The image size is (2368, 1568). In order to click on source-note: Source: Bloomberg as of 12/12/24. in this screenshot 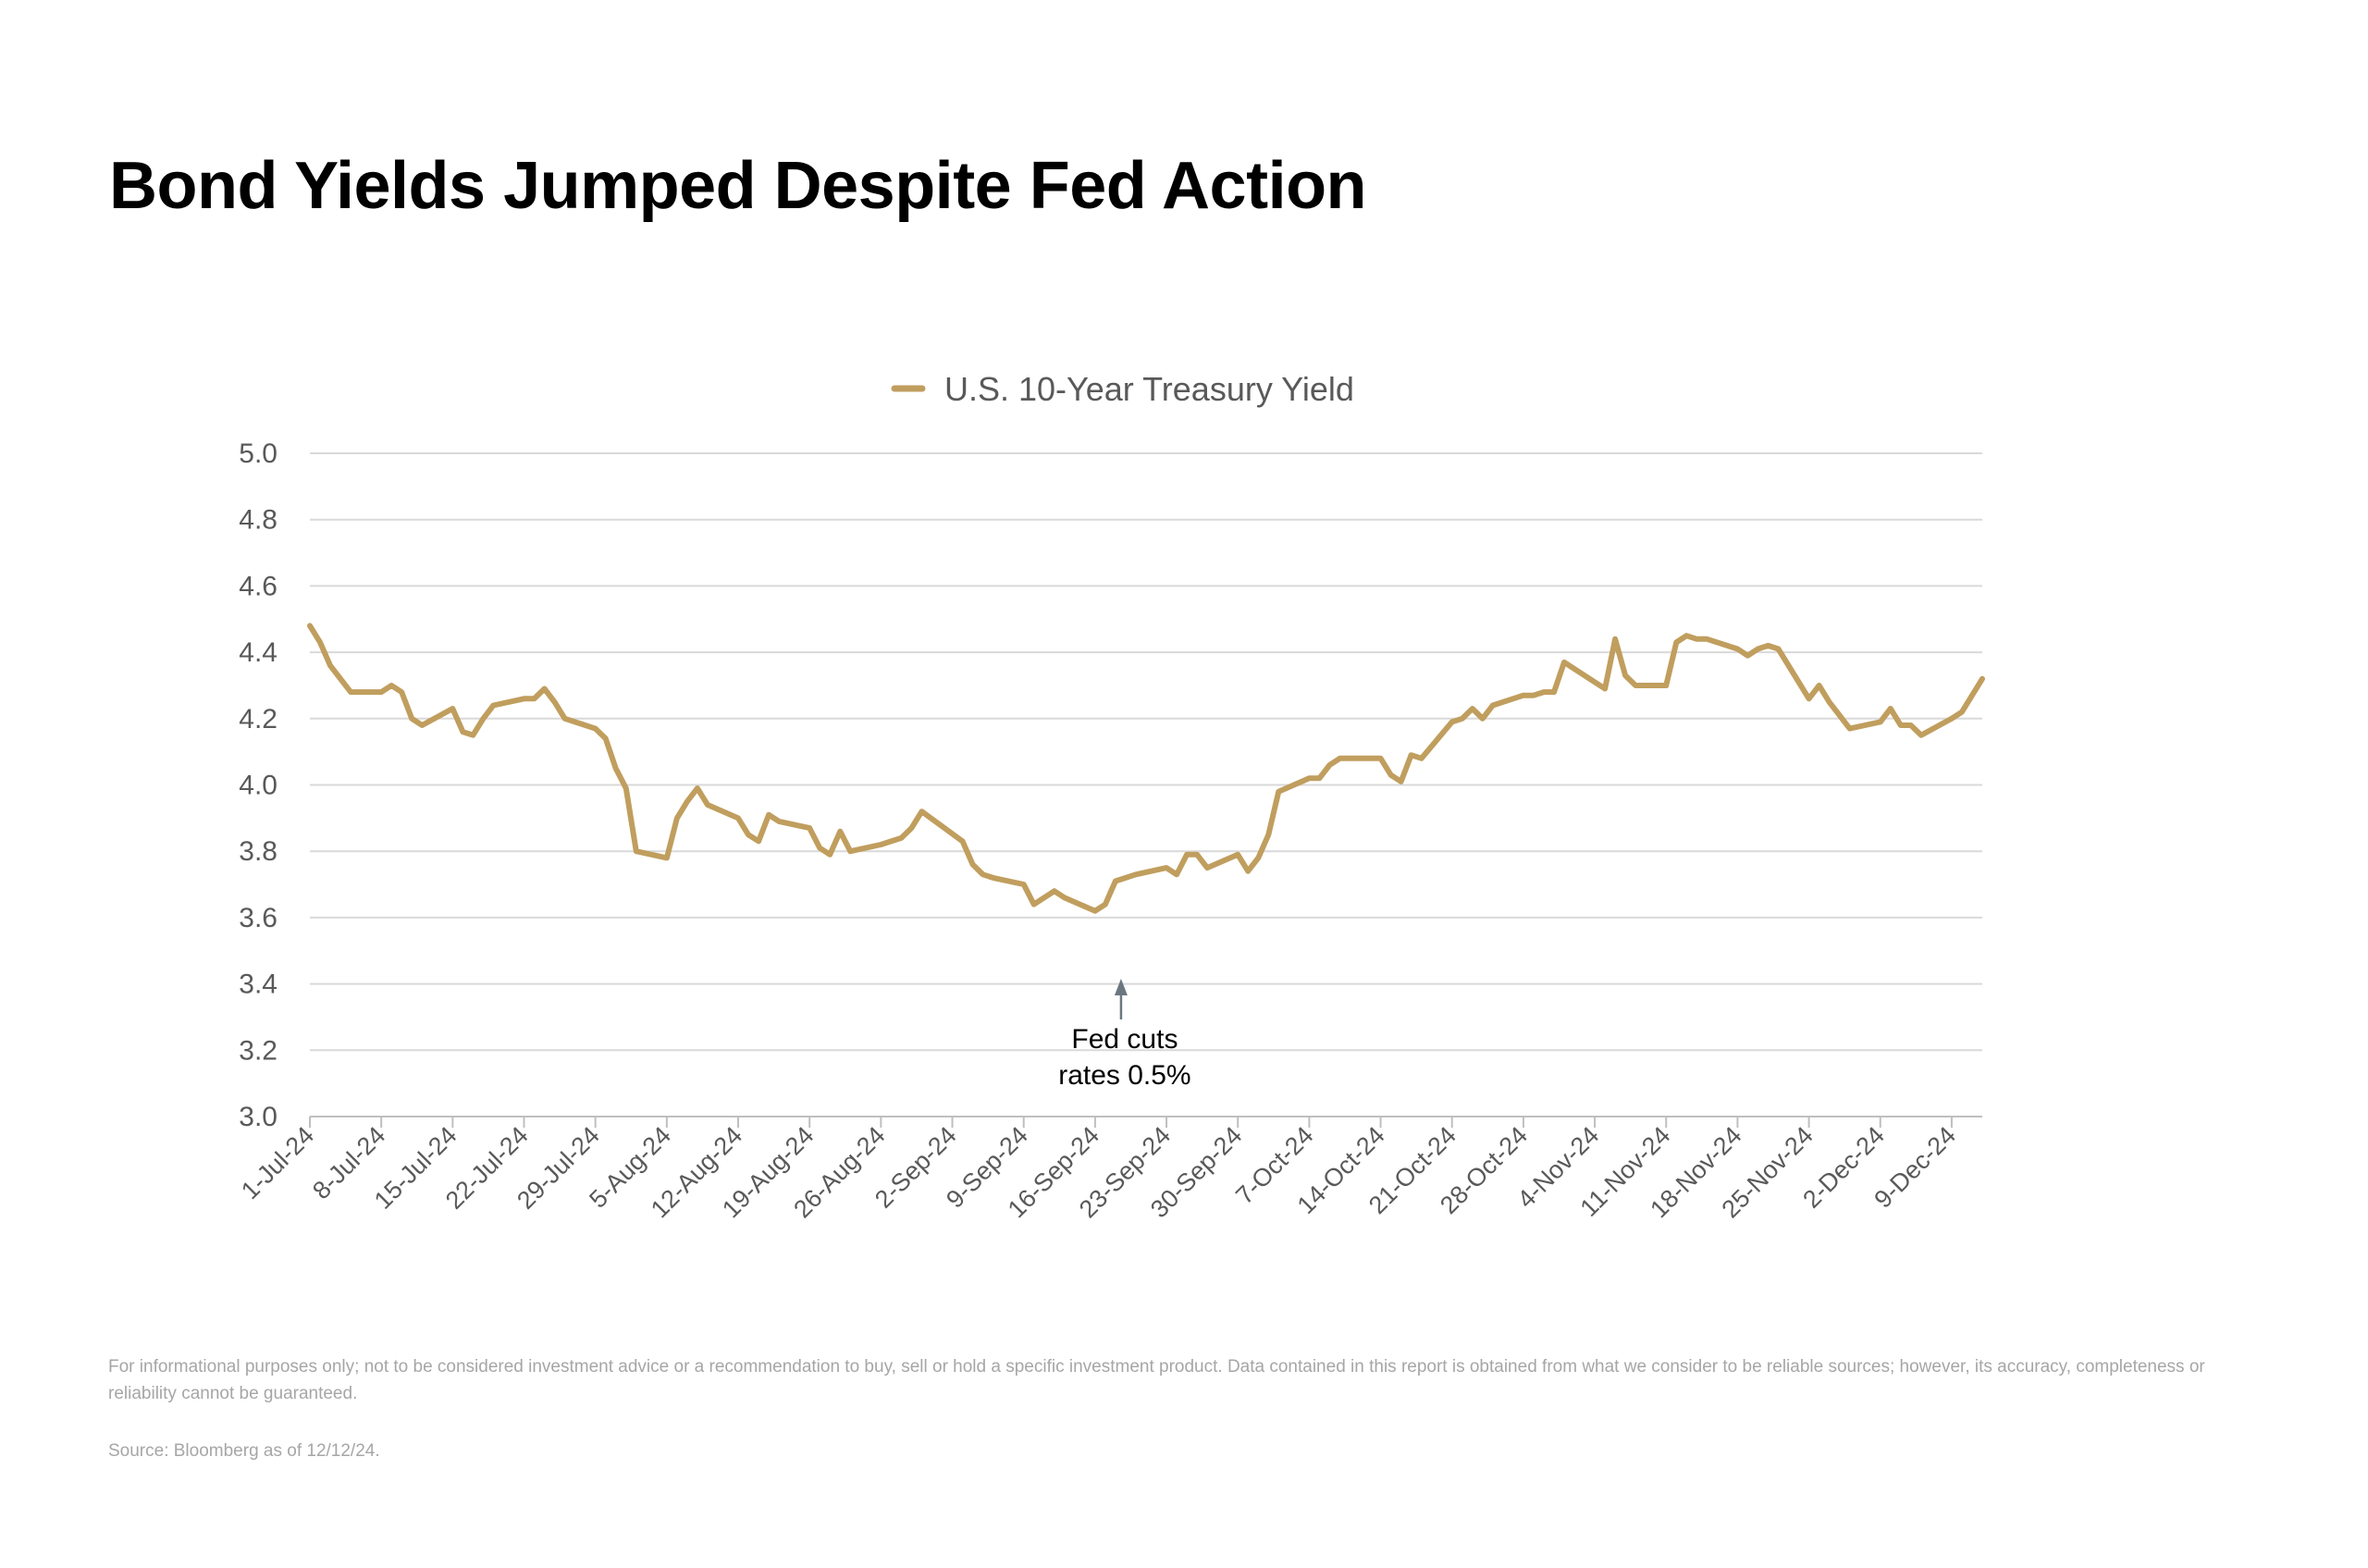, I will do `click(244, 1451)`.